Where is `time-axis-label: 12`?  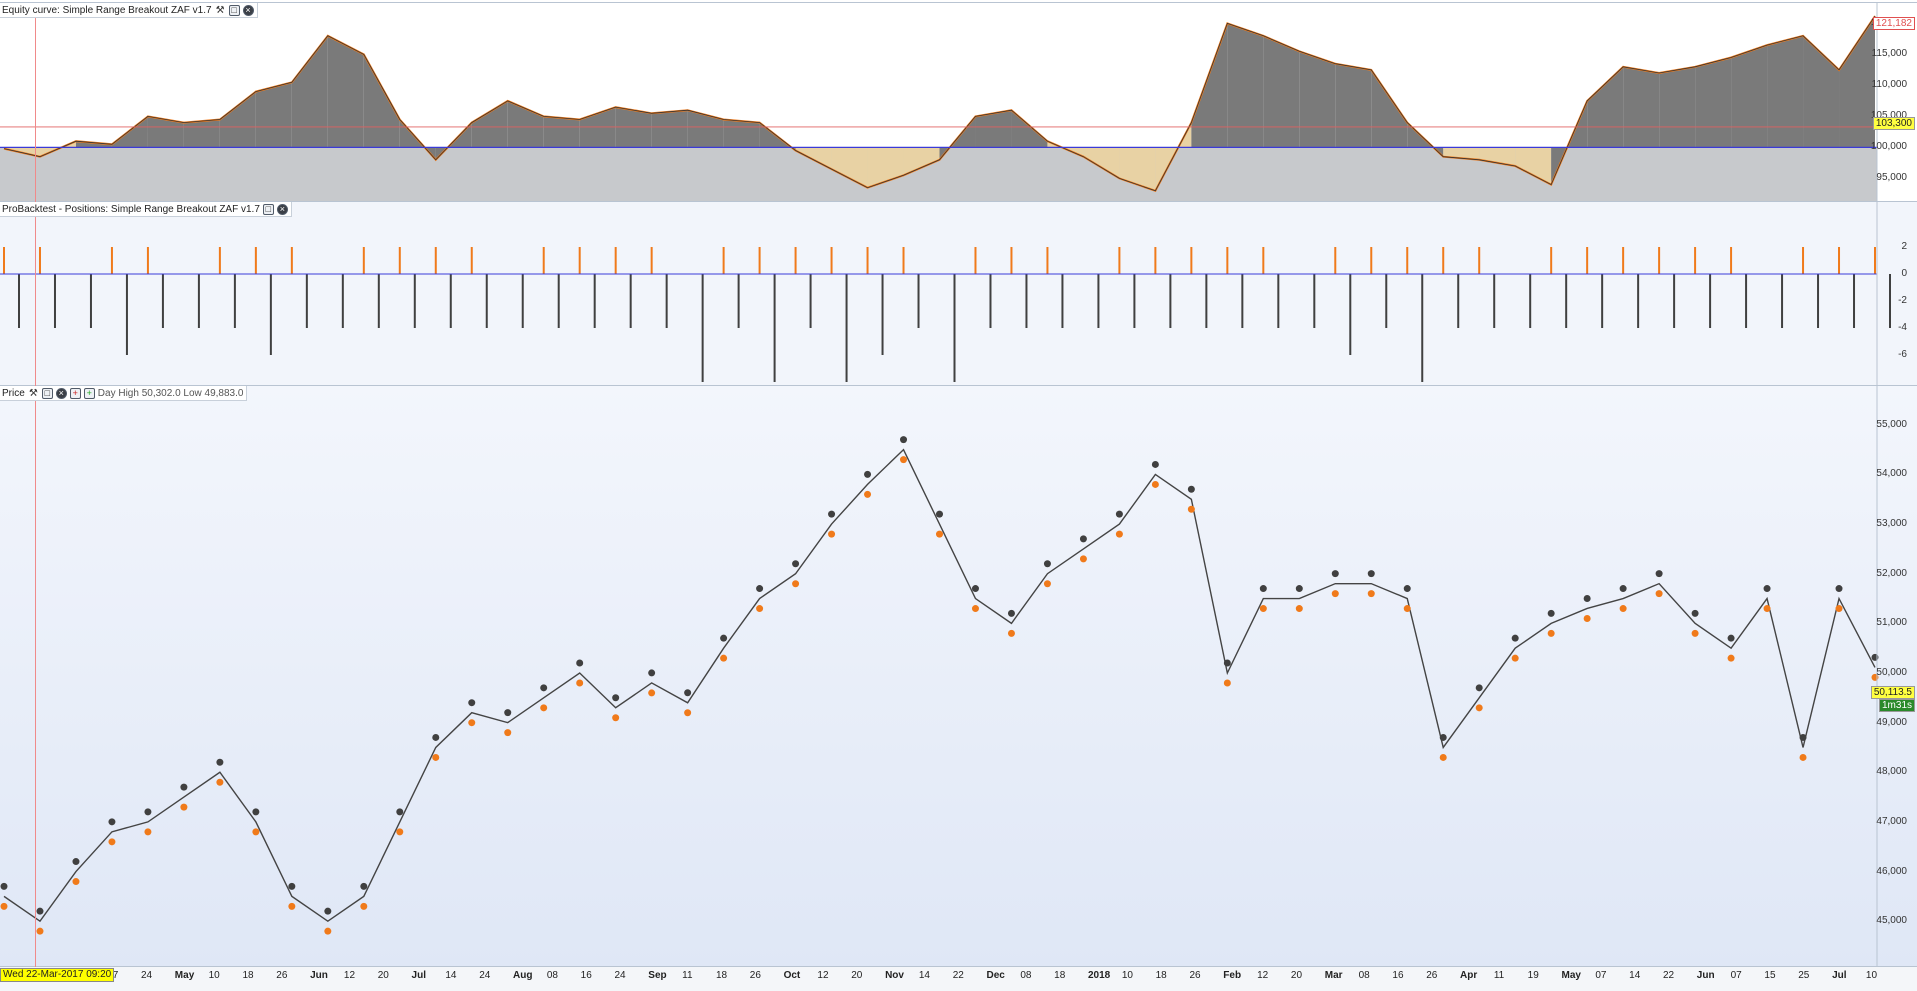 time-axis-label: 12 is located at coordinates (823, 975).